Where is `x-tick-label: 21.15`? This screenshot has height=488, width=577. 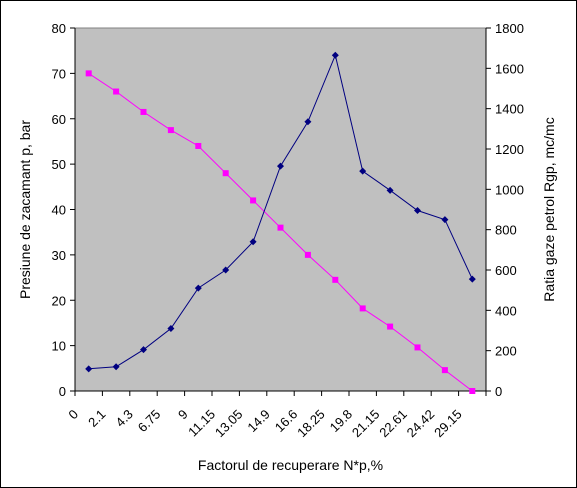
x-tick-label: 21.15 is located at coordinates (366, 424).